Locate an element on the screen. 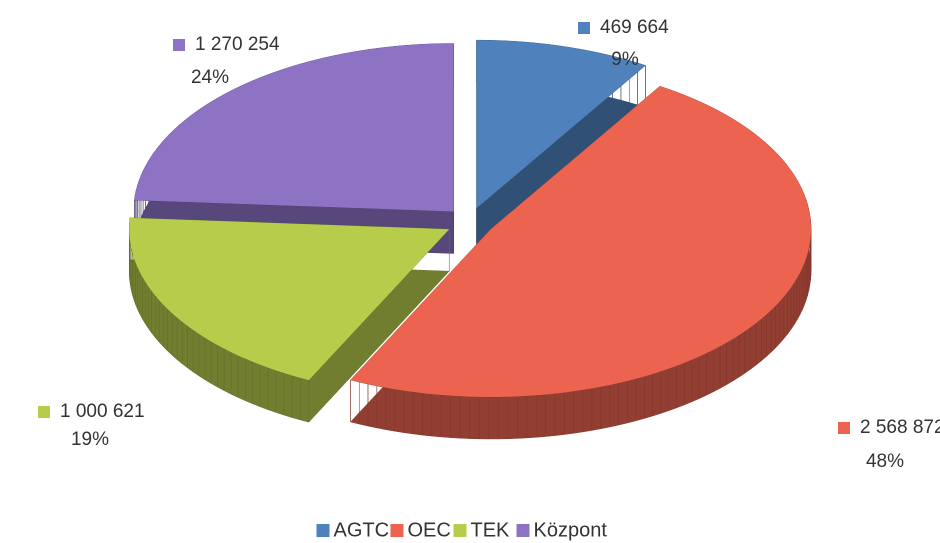 This screenshot has height=543, width=940. value-label: 1 000 621 is located at coordinates (102, 411).